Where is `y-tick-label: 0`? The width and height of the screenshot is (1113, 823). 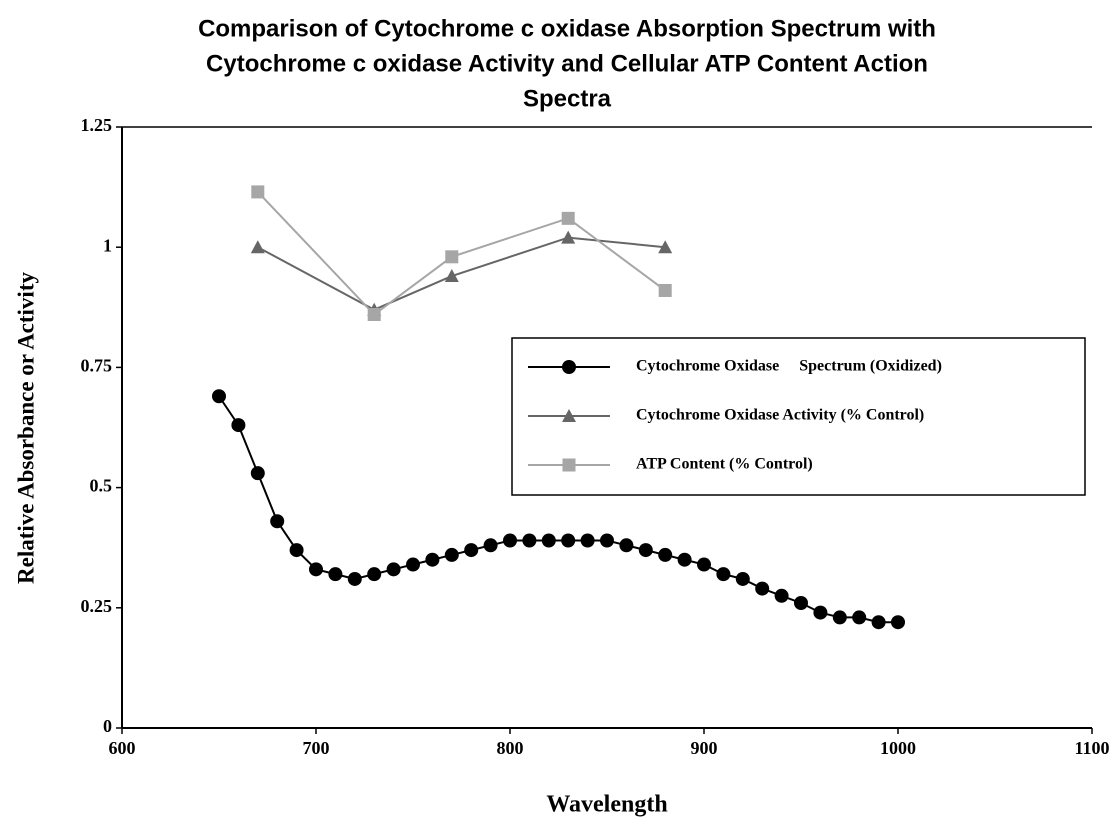 y-tick-label: 0 is located at coordinates (107, 726).